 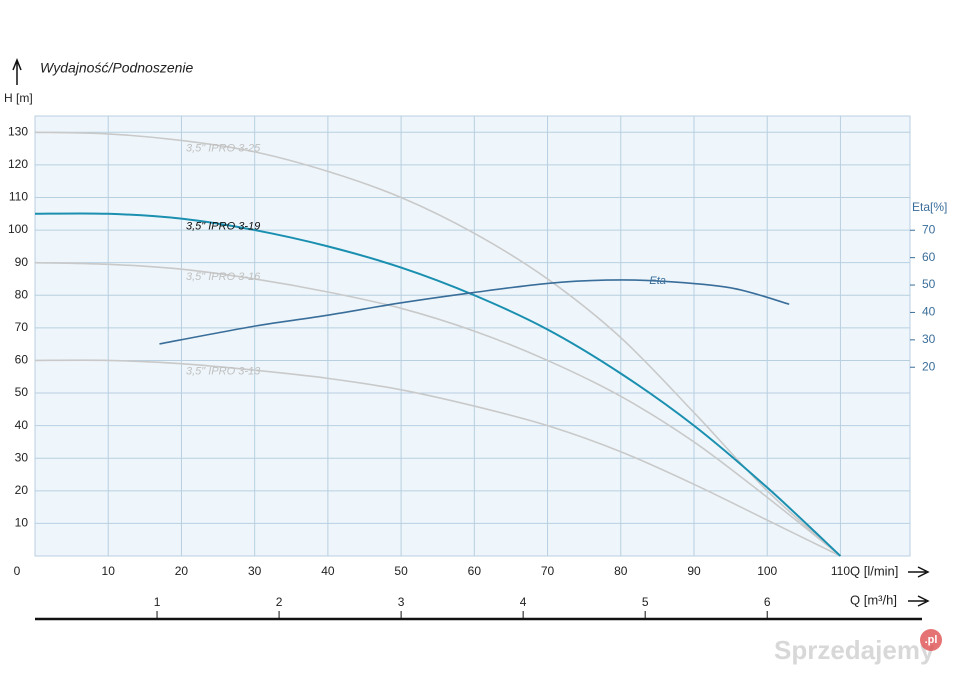 I want to click on series-line, so click(x=474, y=312).